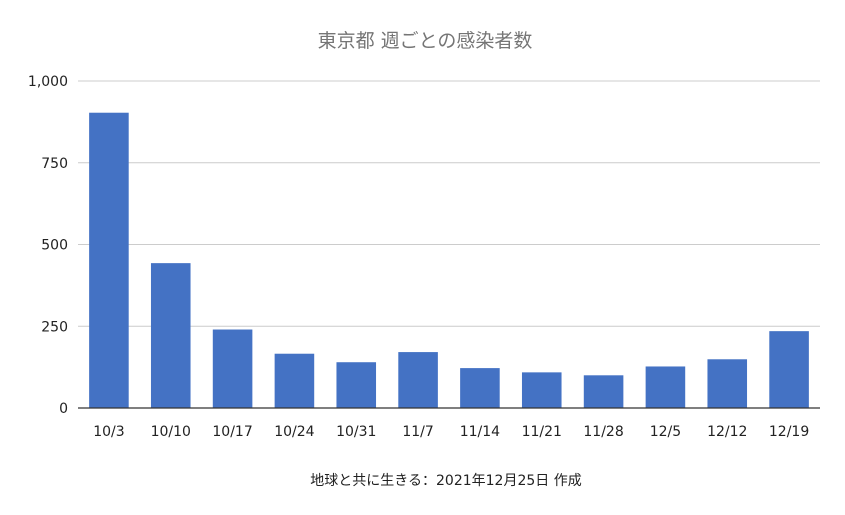  What do you see at coordinates (294, 432) in the screenshot?
I see `x-tick-label: 10/24` at bounding box center [294, 432].